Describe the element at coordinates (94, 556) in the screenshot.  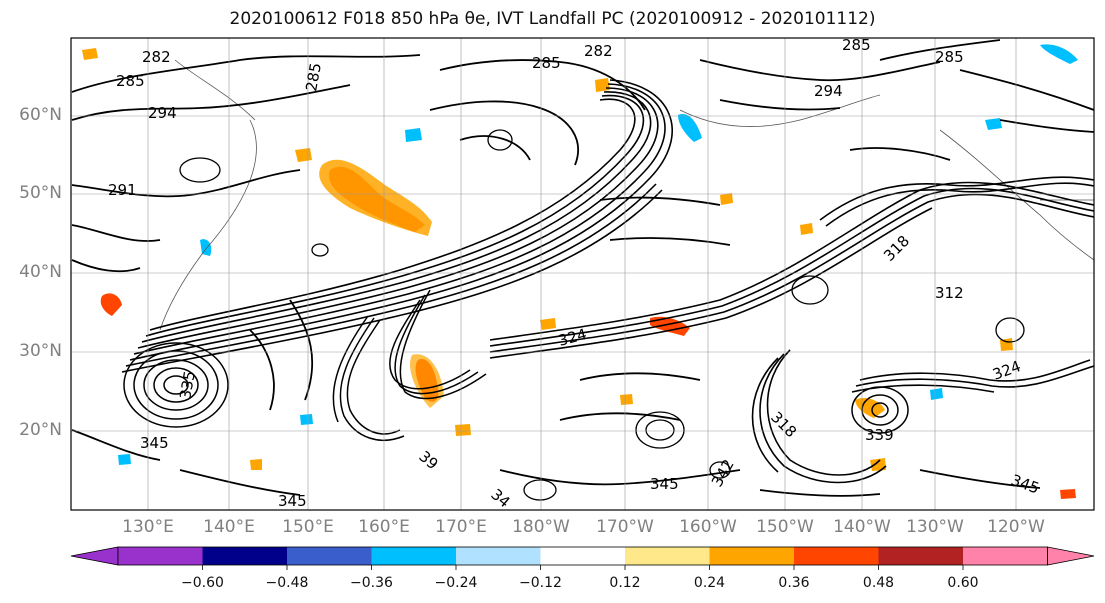
I see `colorbar-extend-low` at that location.